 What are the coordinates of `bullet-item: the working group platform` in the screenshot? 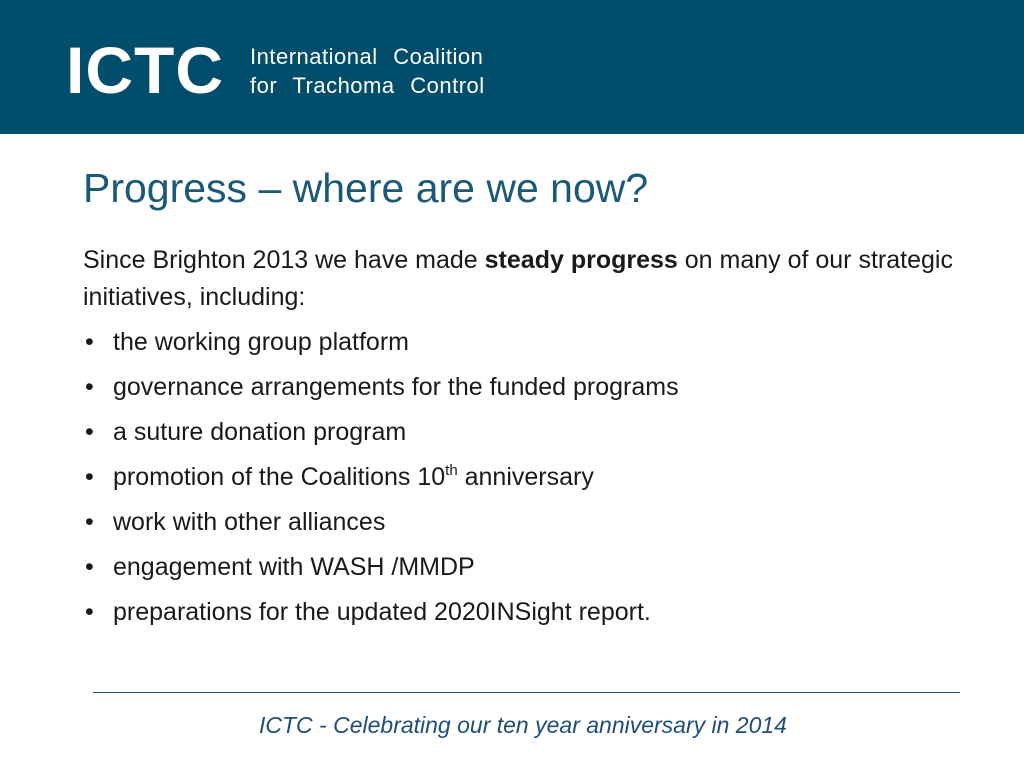 It's located at (381, 344).